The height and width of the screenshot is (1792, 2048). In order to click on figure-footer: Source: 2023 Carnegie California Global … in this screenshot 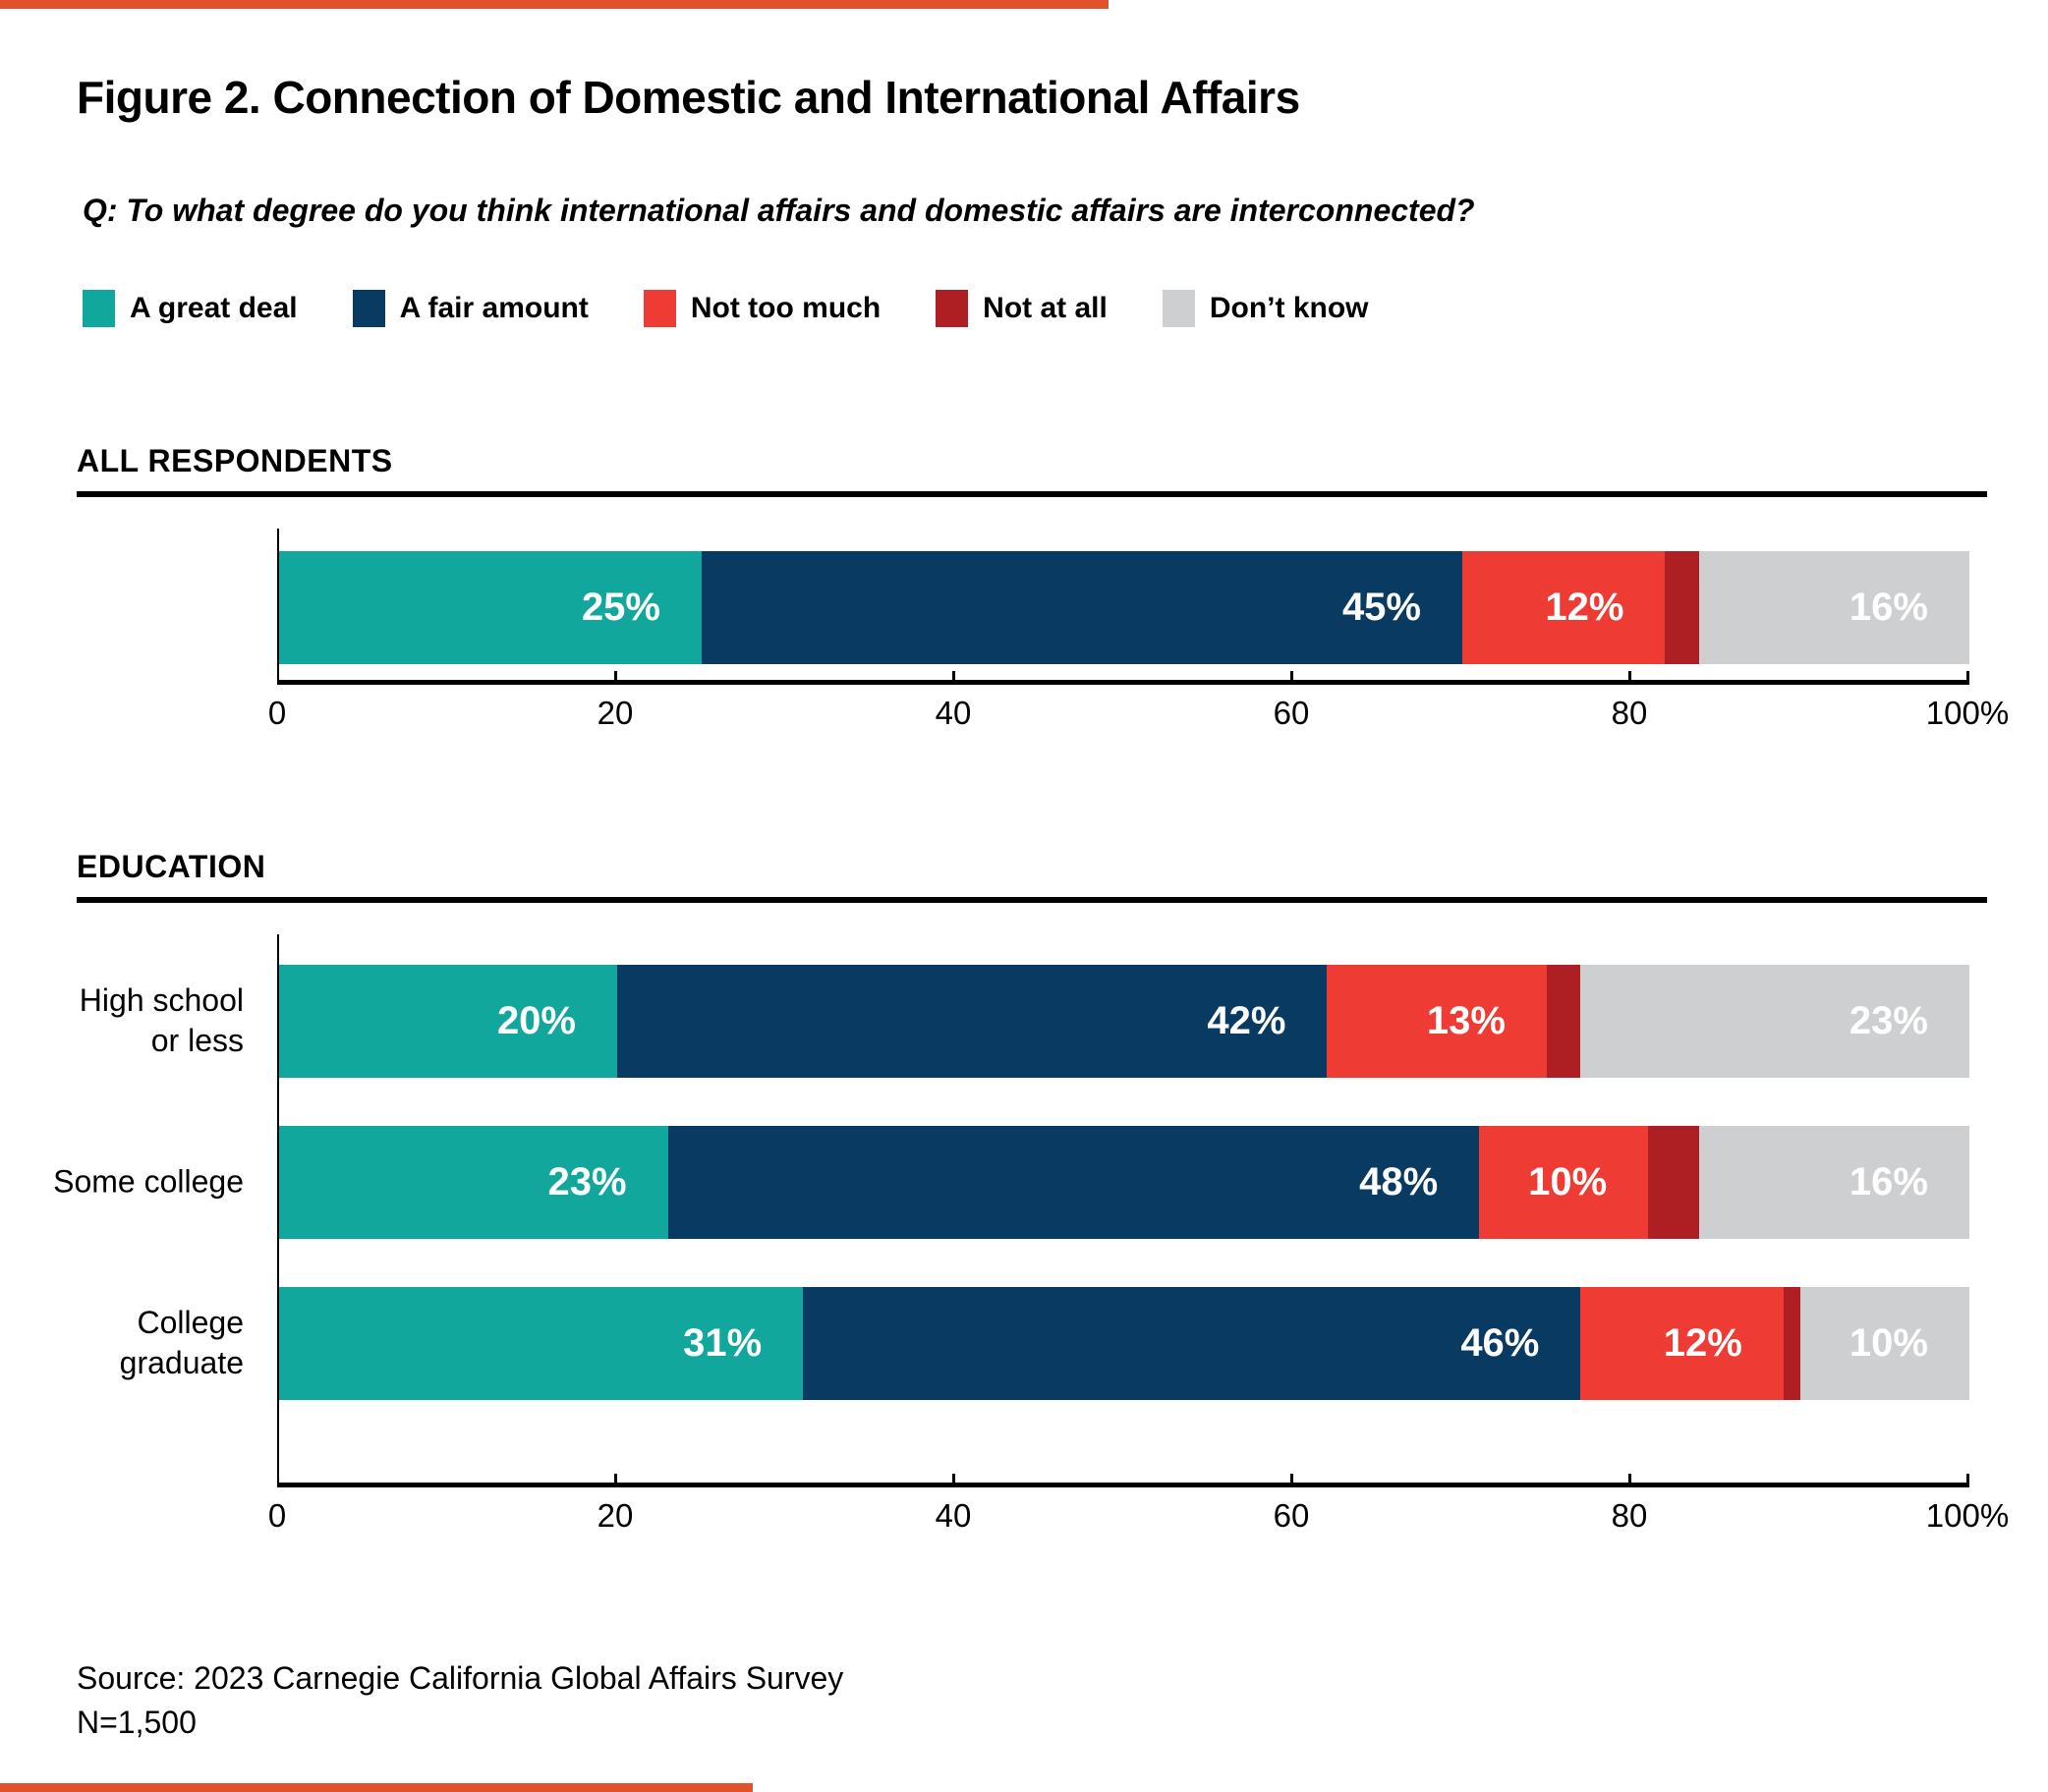, I will do `click(1032, 1701)`.